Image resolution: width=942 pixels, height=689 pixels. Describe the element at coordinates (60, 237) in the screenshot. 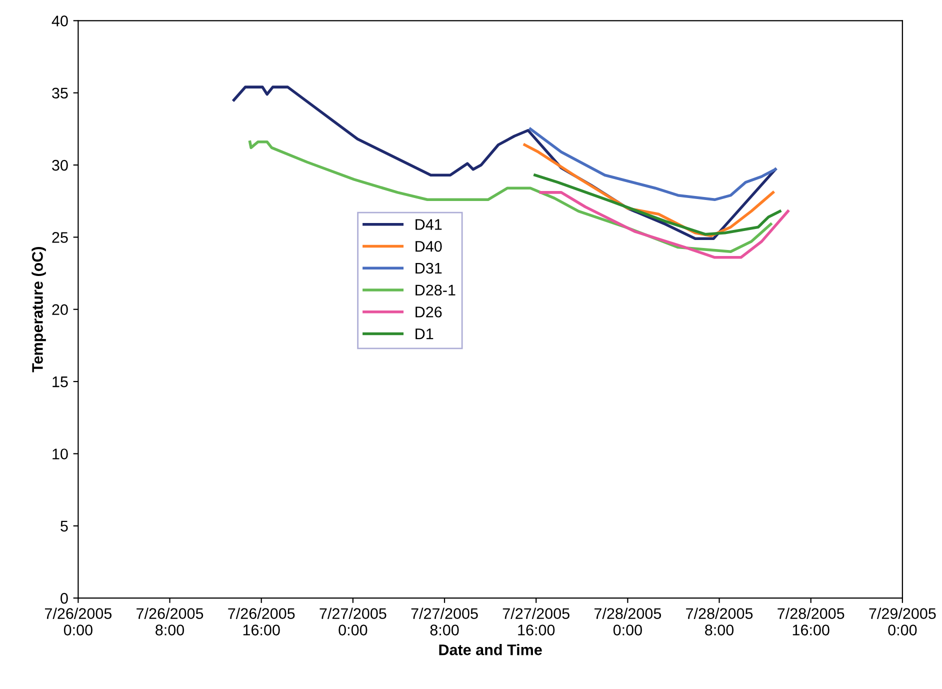

I see `y-tick-label: 25` at that location.